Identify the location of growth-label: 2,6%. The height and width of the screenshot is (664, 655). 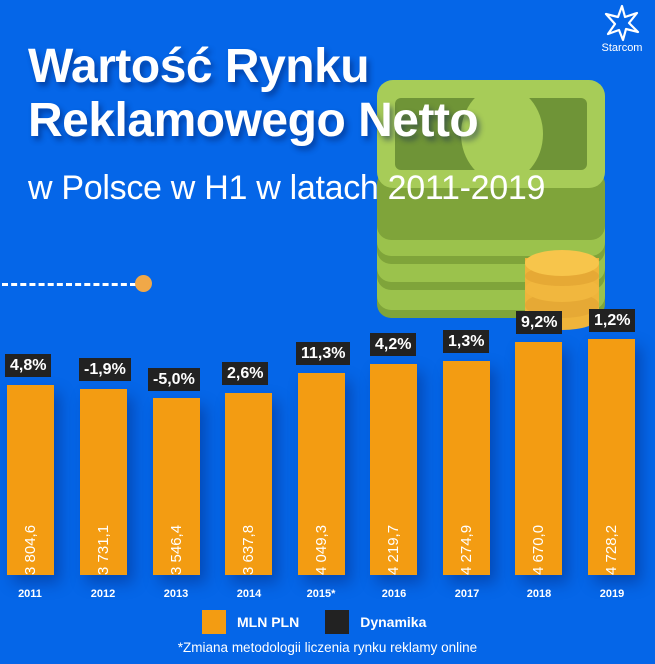
(245, 373).